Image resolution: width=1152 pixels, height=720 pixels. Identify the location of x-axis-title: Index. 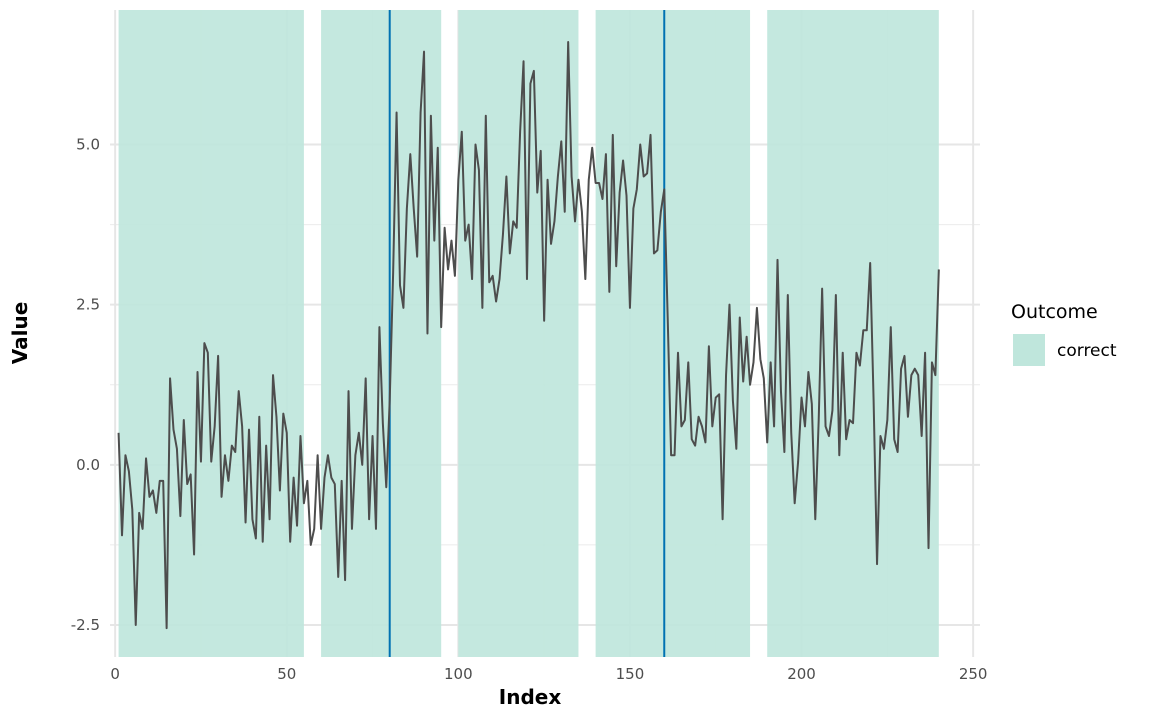
(530, 697).